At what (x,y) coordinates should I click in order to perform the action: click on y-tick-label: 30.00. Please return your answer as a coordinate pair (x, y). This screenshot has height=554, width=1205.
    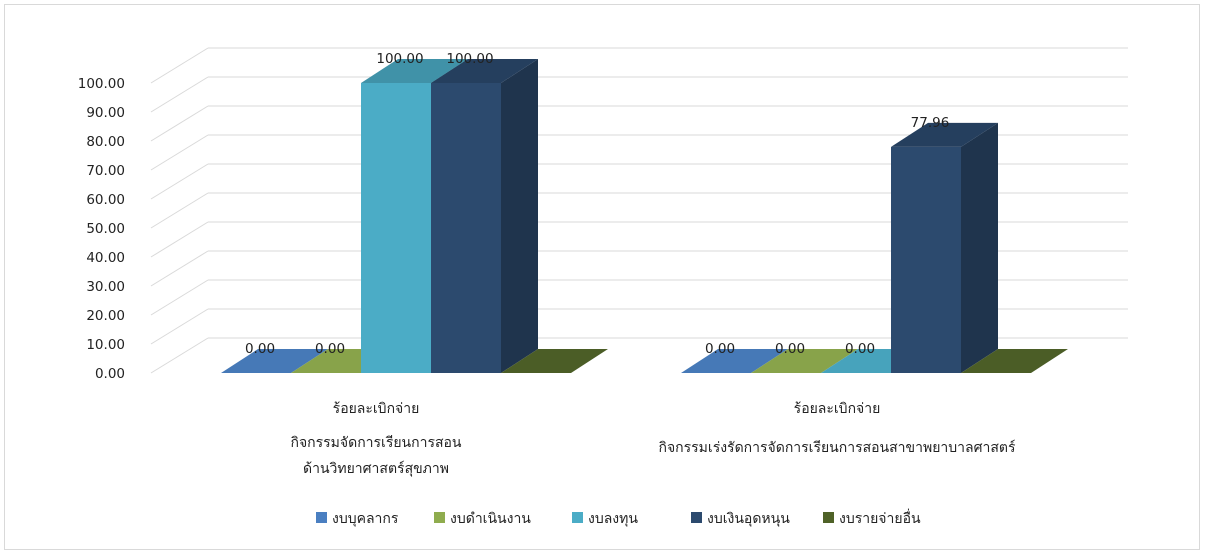
    Looking at the image, I should click on (105, 287).